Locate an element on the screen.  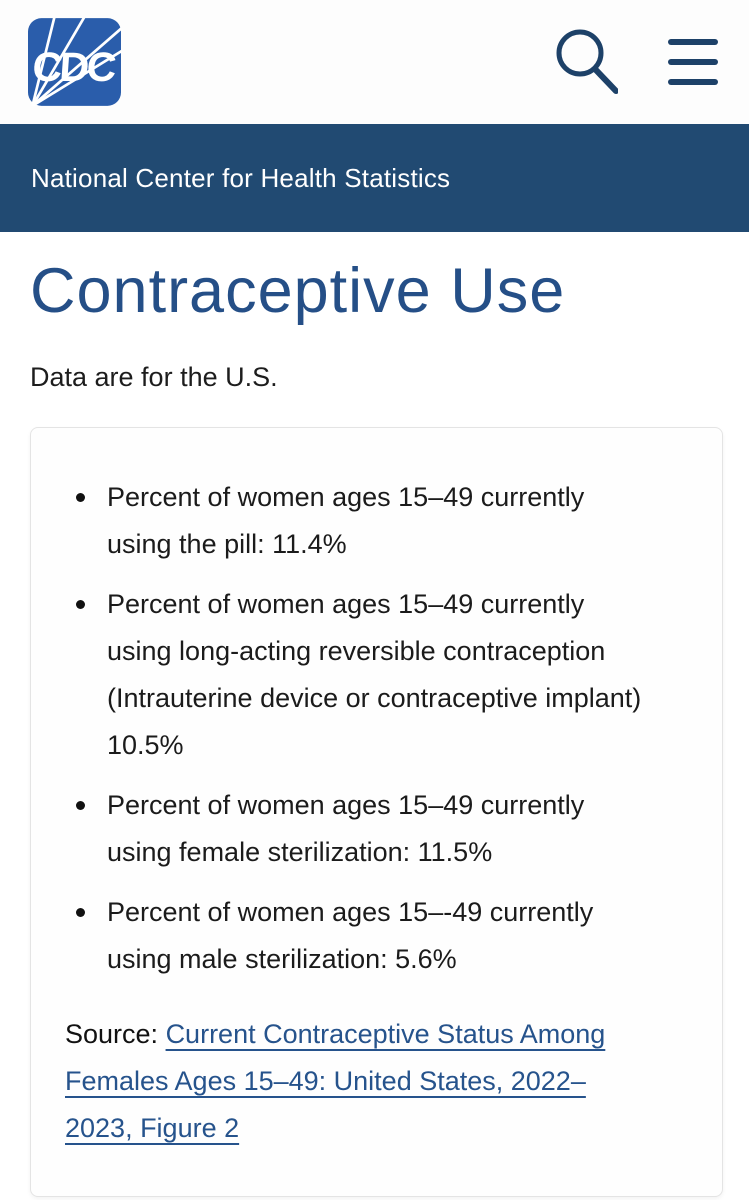
search-icon is located at coordinates (587, 61).